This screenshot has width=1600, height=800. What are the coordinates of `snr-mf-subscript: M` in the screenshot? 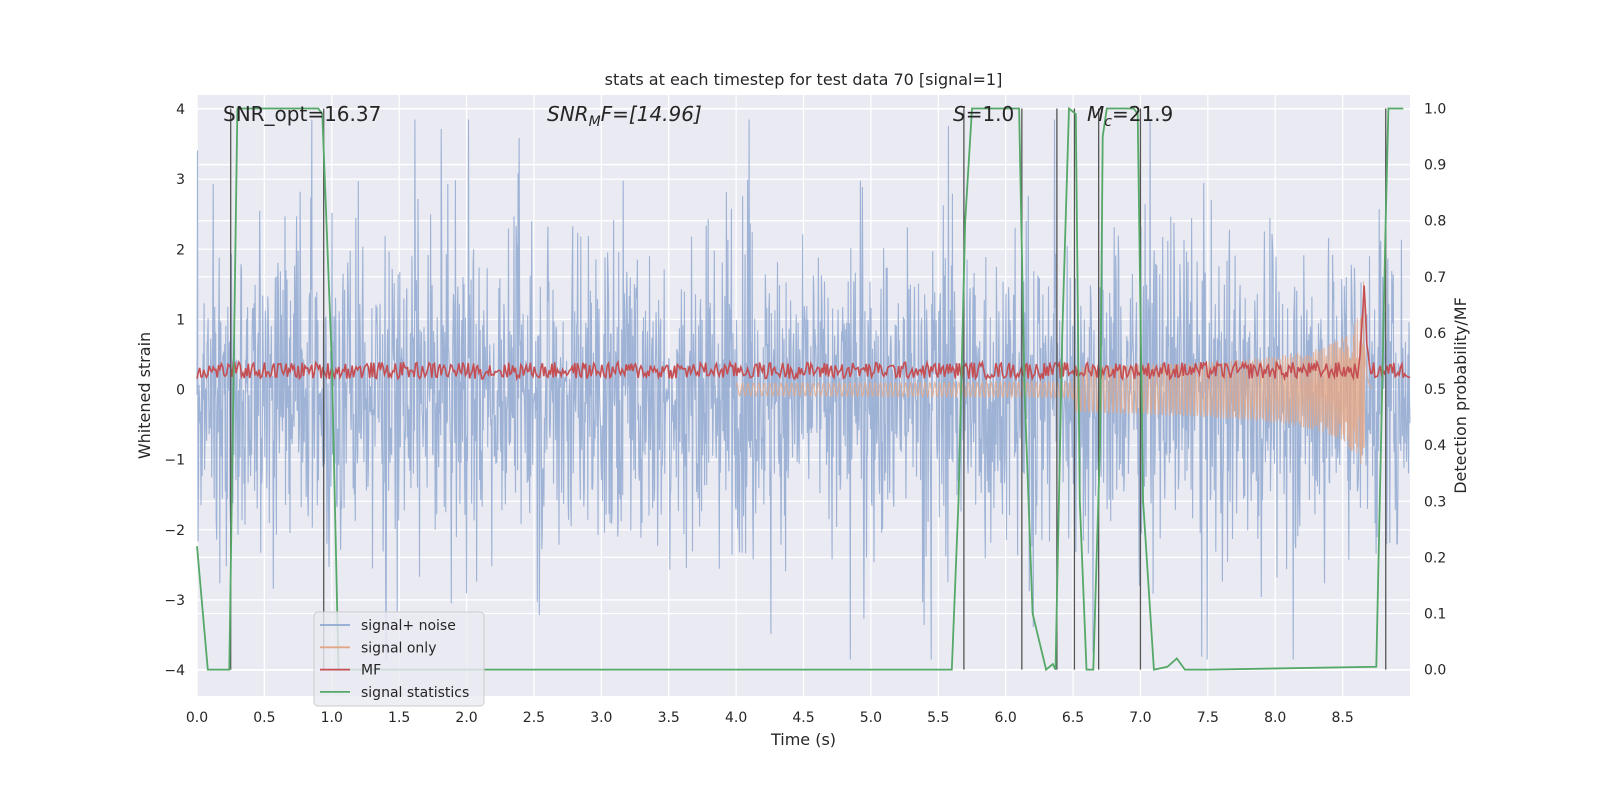 It's located at (595, 122).